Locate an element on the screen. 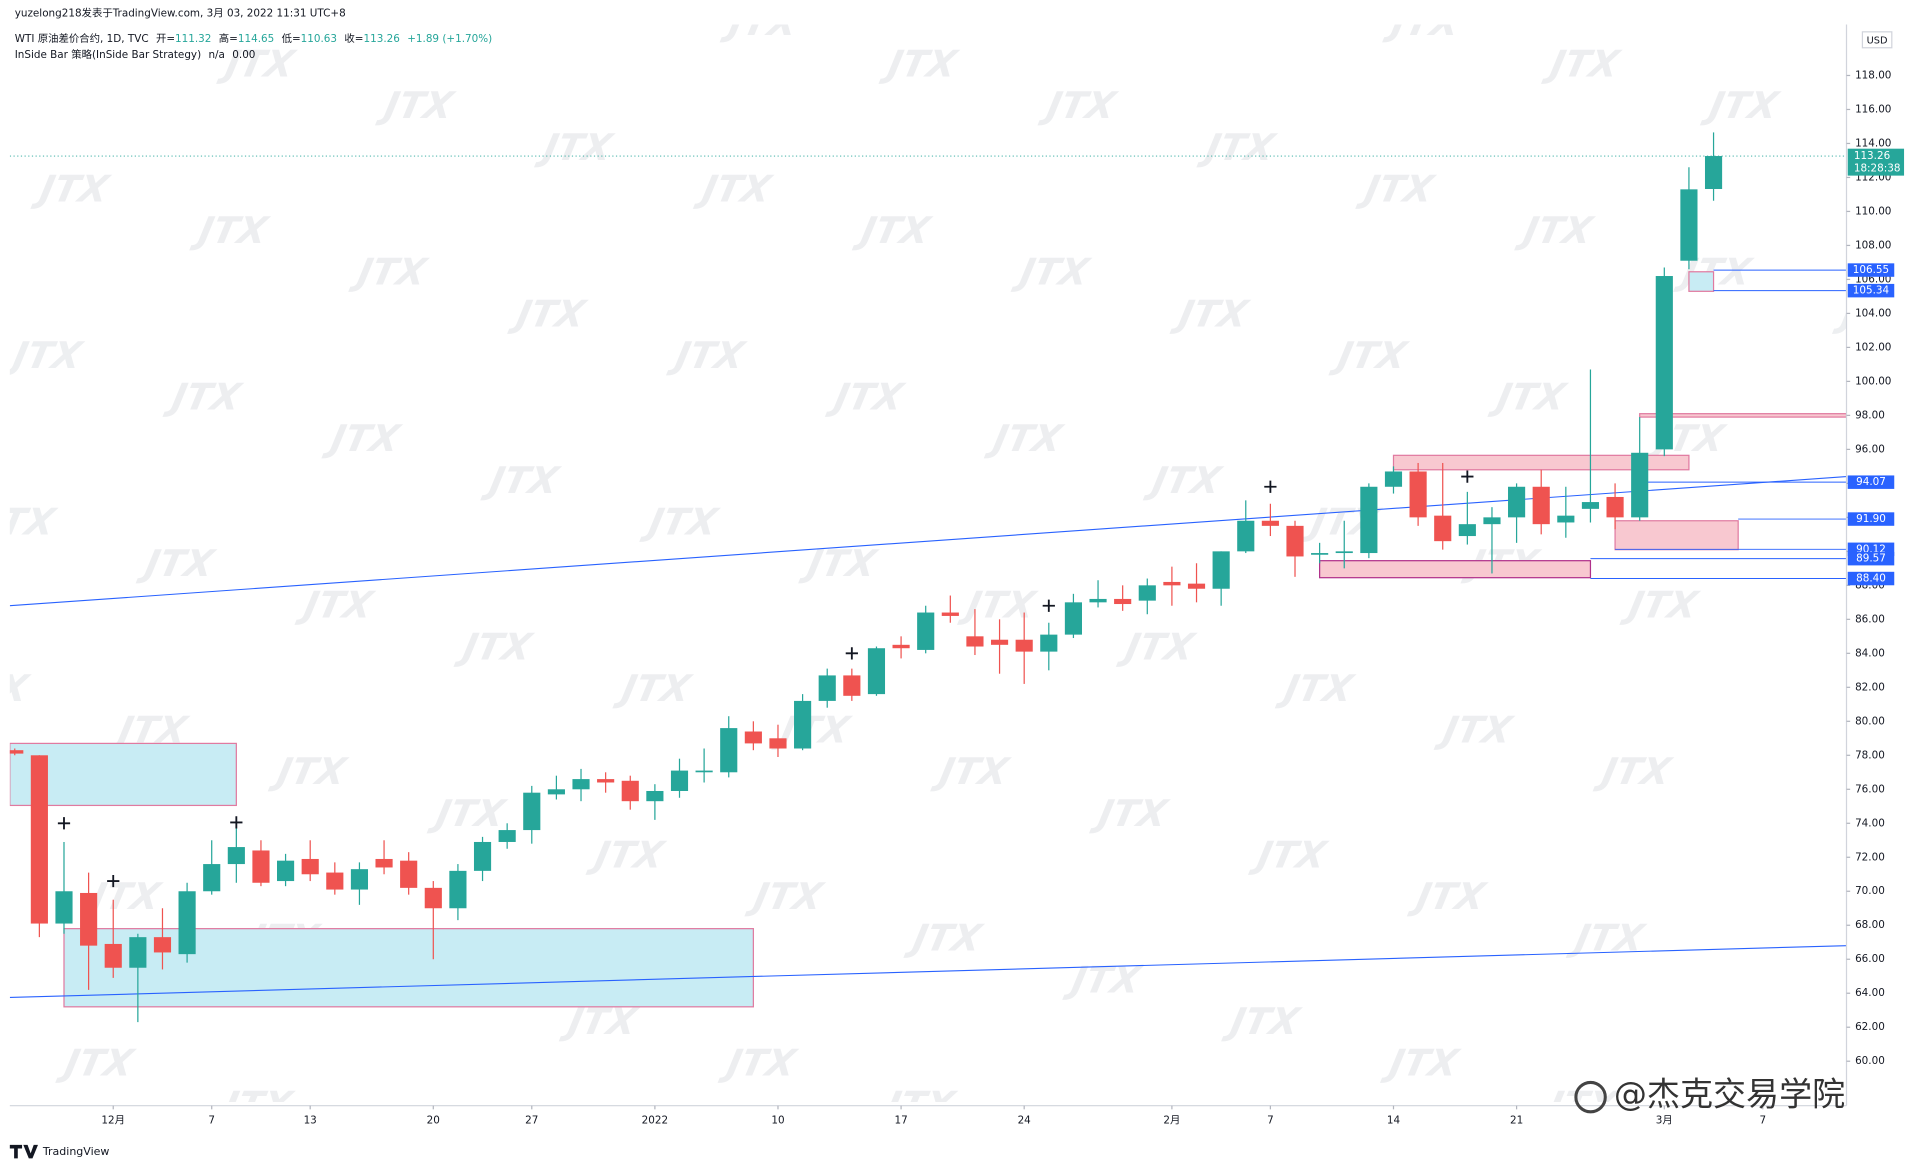 Image resolution: width=1920 pixels, height=1162 pixels. y-tick-label: 100.00 is located at coordinates (1873, 381).